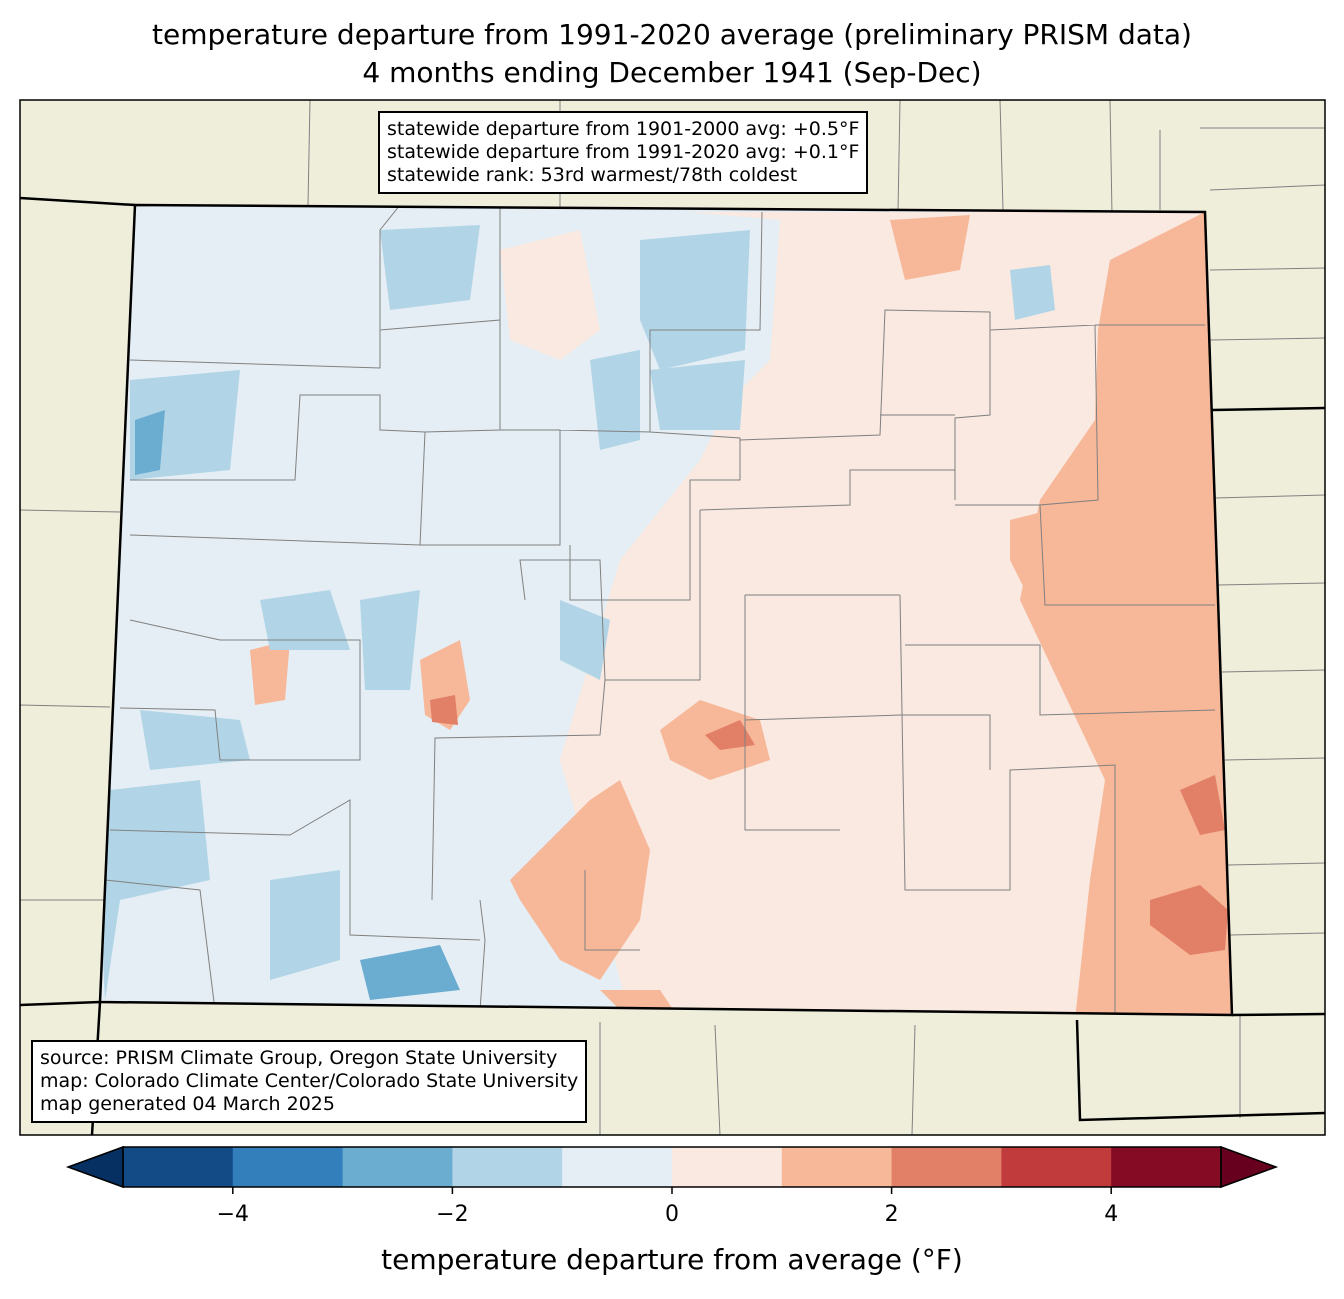 The width and height of the screenshot is (1344, 1299). I want to click on colorbar-tick-label: −2, so click(452, 1214).